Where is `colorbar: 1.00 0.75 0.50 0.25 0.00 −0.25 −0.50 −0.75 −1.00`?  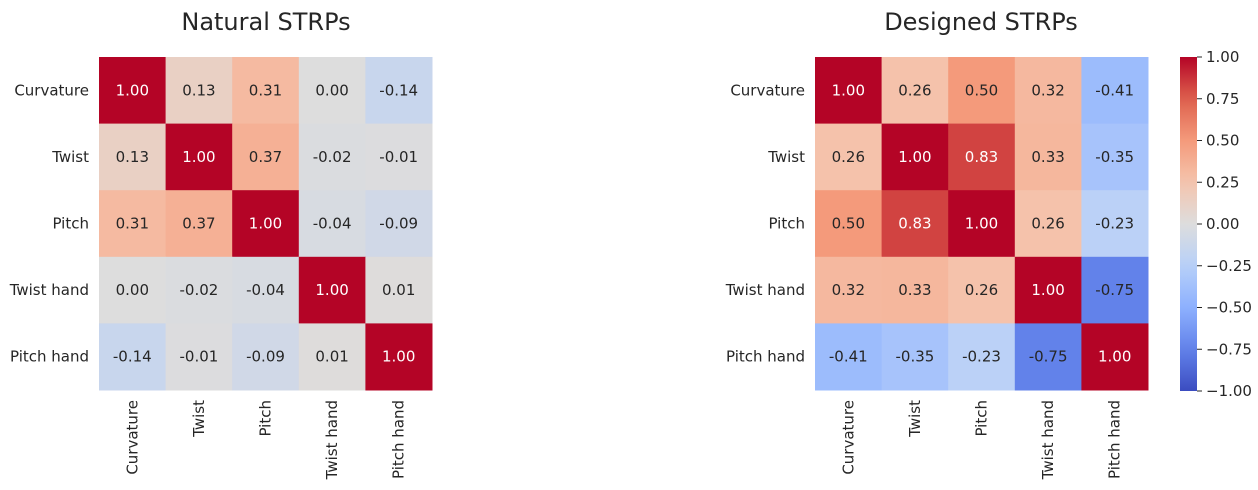
colorbar: 1.00 0.75 0.50 0.25 0.00 −0.25 −0.50 −0.75 −1.00 is located at coordinates (1216, 224).